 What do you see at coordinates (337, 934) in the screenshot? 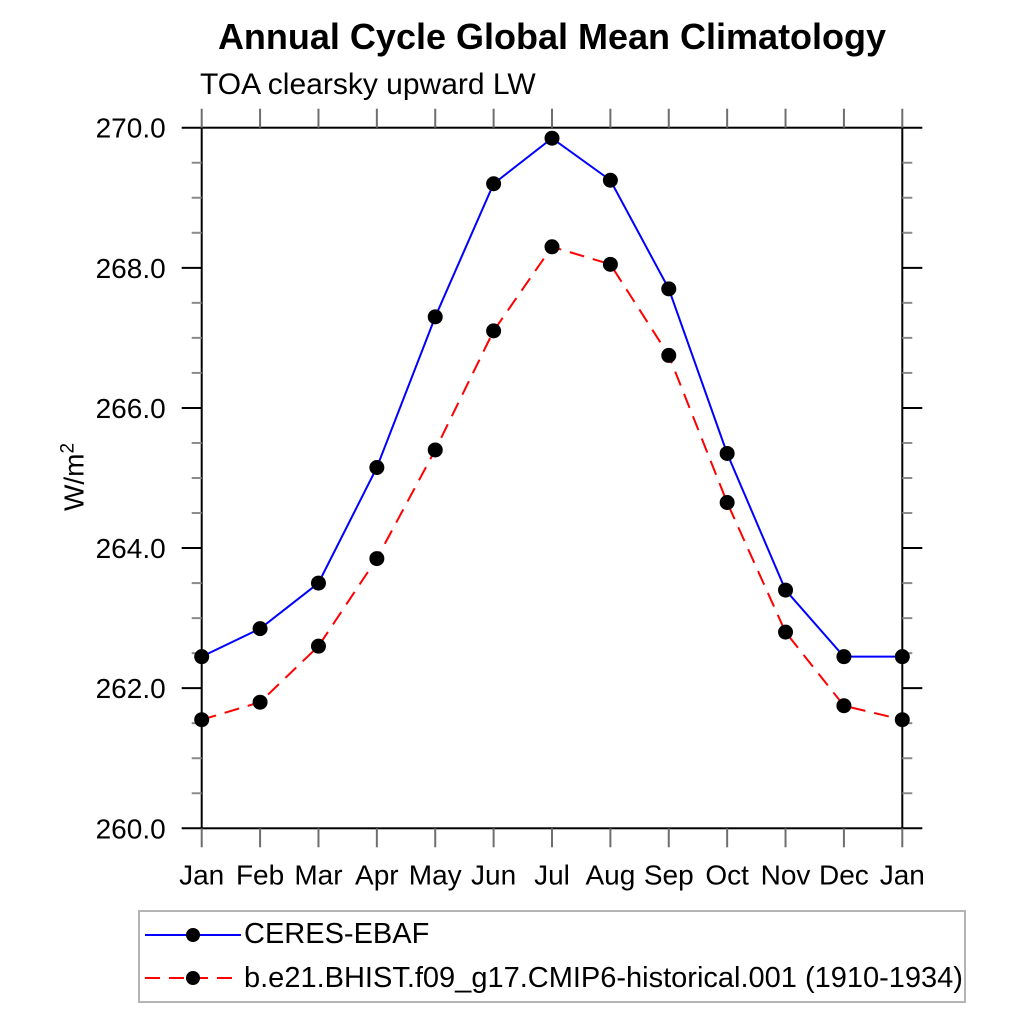
I see `legend-label-ceres-ebaf: CERES-EBAF` at bounding box center [337, 934].